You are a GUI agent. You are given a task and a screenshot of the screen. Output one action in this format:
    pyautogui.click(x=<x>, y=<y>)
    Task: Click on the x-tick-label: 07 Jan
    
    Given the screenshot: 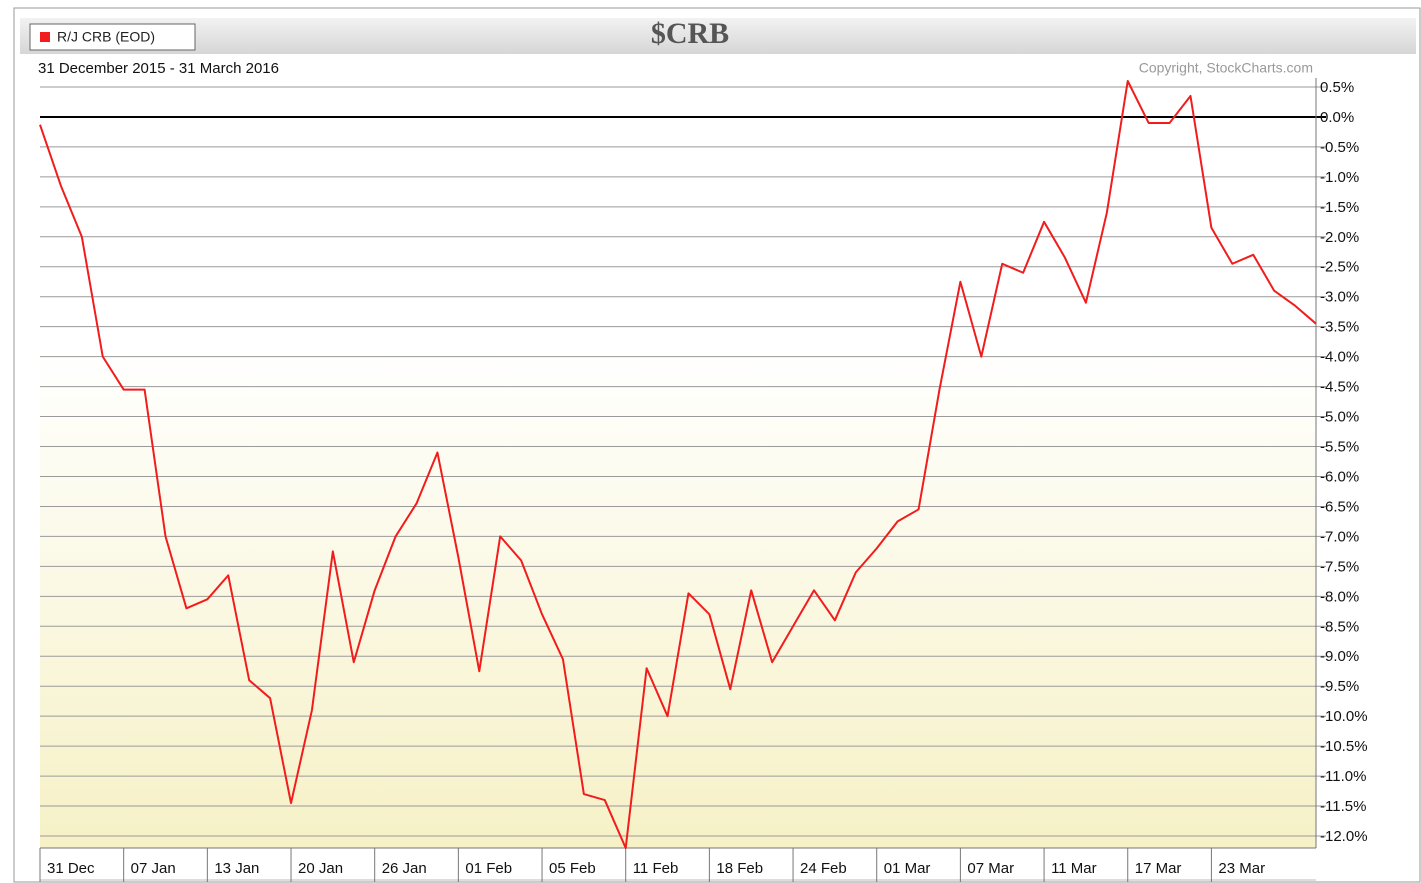 What is the action you would take?
    pyautogui.click(x=153, y=868)
    